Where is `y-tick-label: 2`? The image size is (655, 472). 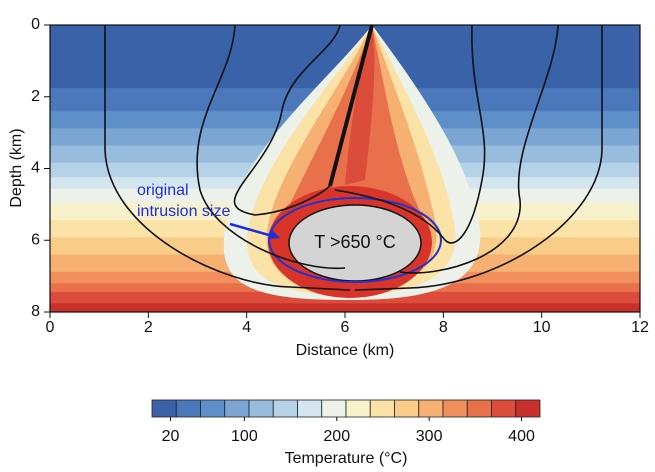 y-tick-label: 2 is located at coordinates (35, 96).